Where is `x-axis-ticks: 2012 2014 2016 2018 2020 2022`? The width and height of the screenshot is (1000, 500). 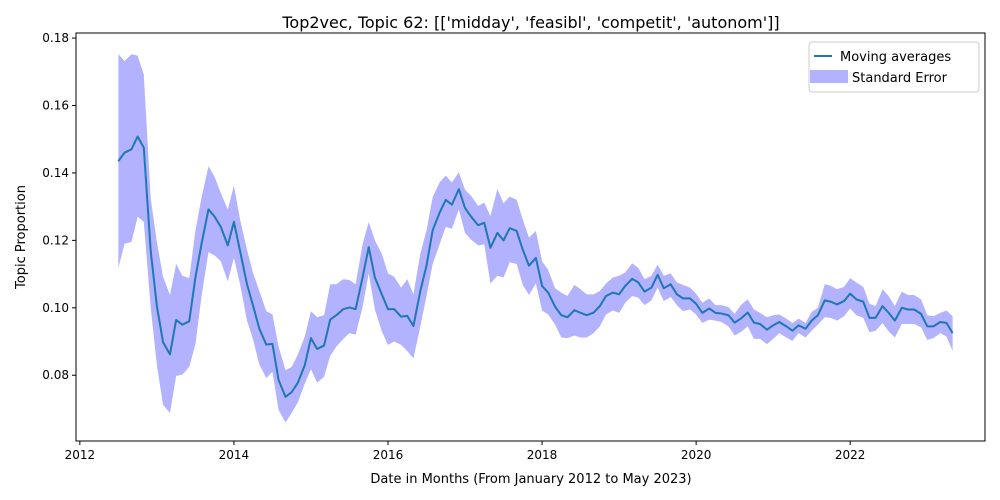
x-axis-ticks: 2012 2014 2016 2018 2020 2022 is located at coordinates (465, 451).